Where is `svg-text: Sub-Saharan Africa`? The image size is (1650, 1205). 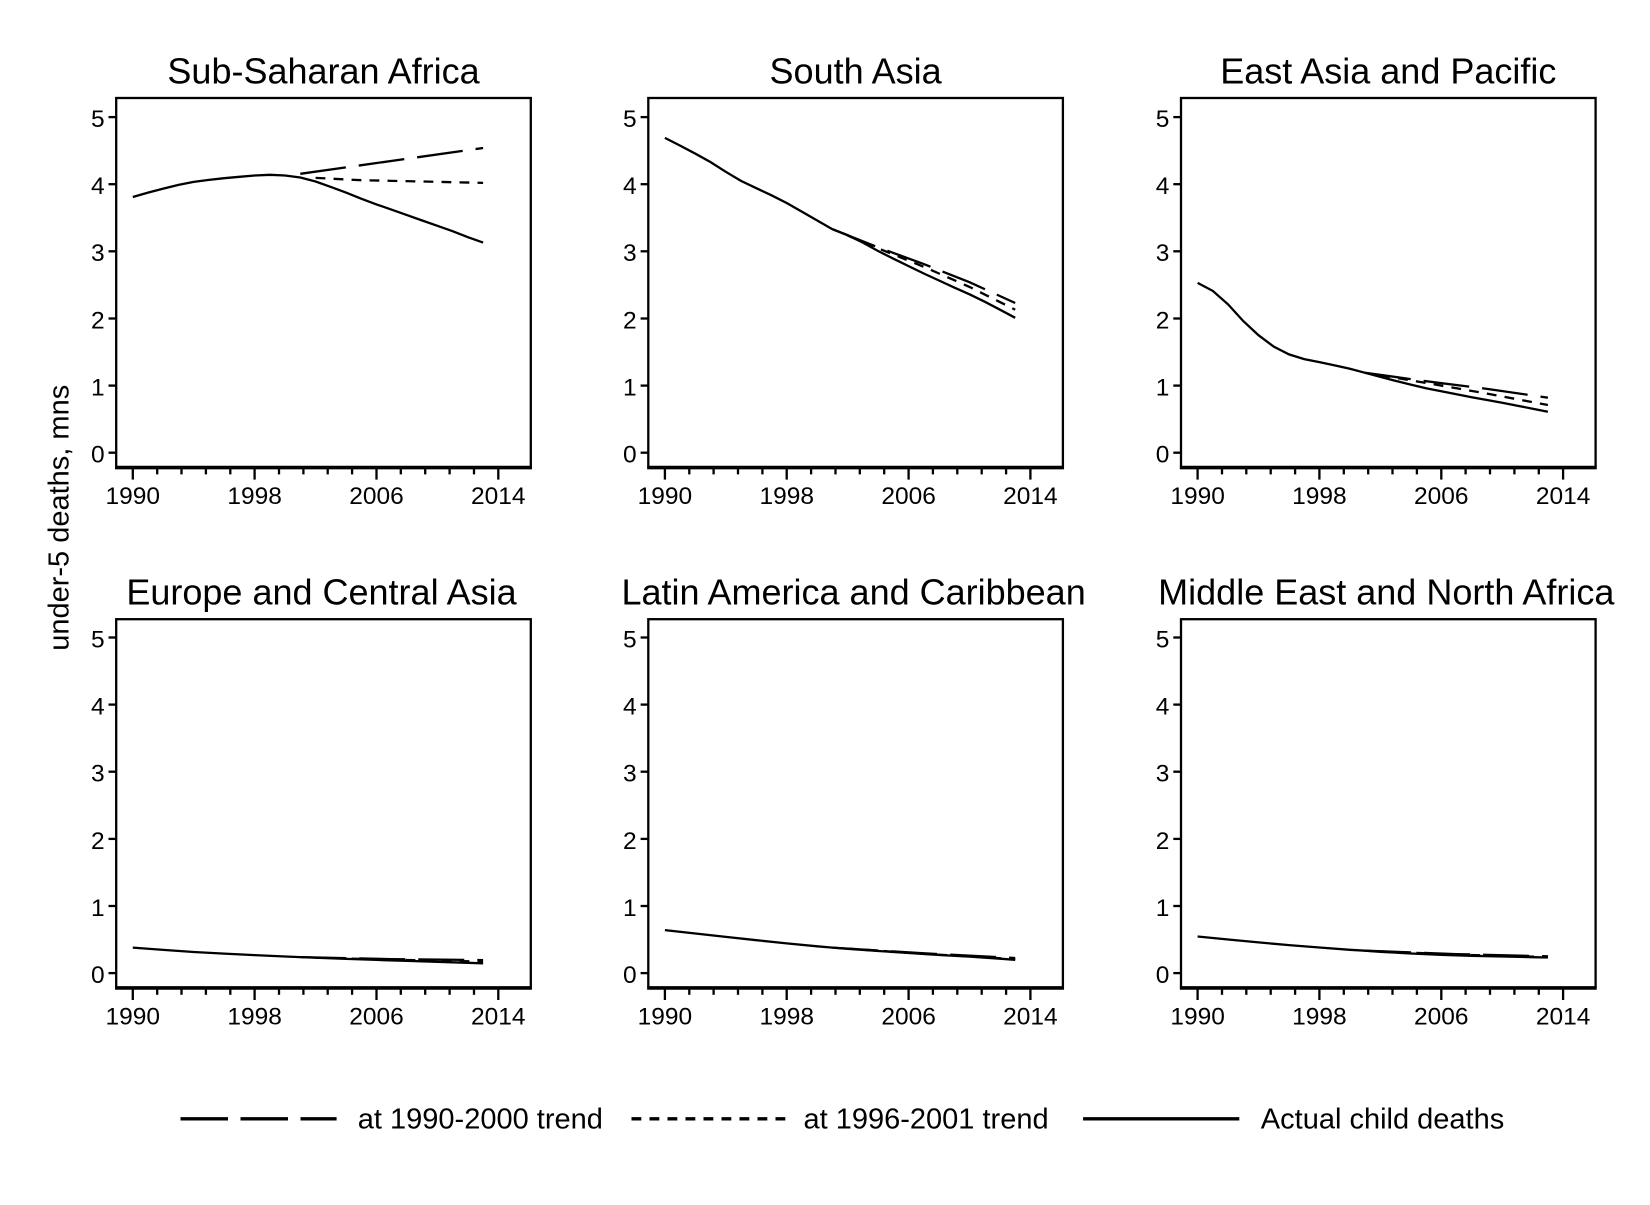 svg-text: Sub-Saharan Africa is located at coordinates (323, 70).